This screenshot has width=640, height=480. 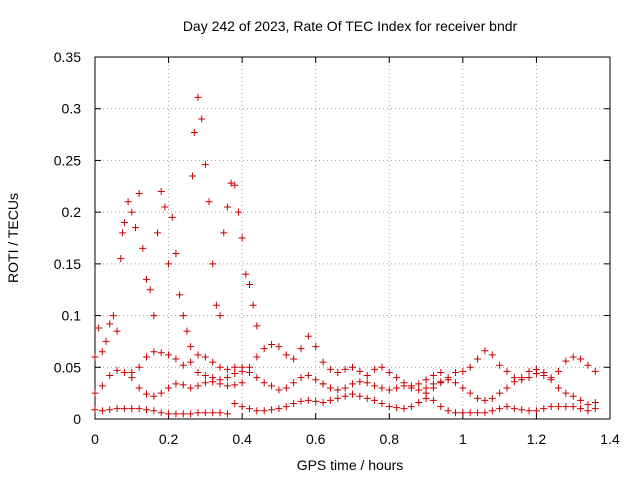 What do you see at coordinates (67, 57) in the screenshot?
I see `y-tick-label: 0.35` at bounding box center [67, 57].